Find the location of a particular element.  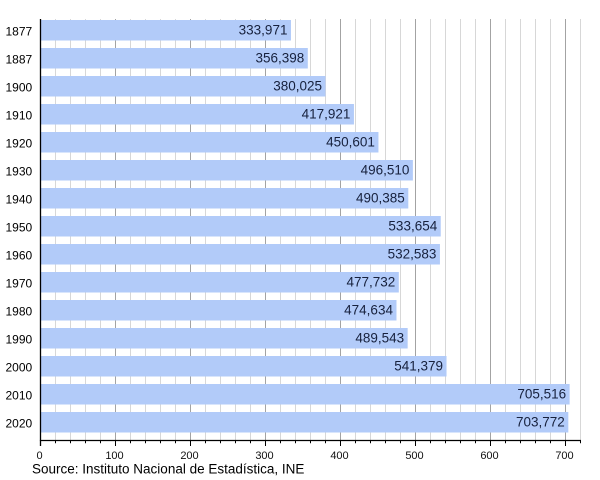

svg-text: 1877 is located at coordinates (18, 32).